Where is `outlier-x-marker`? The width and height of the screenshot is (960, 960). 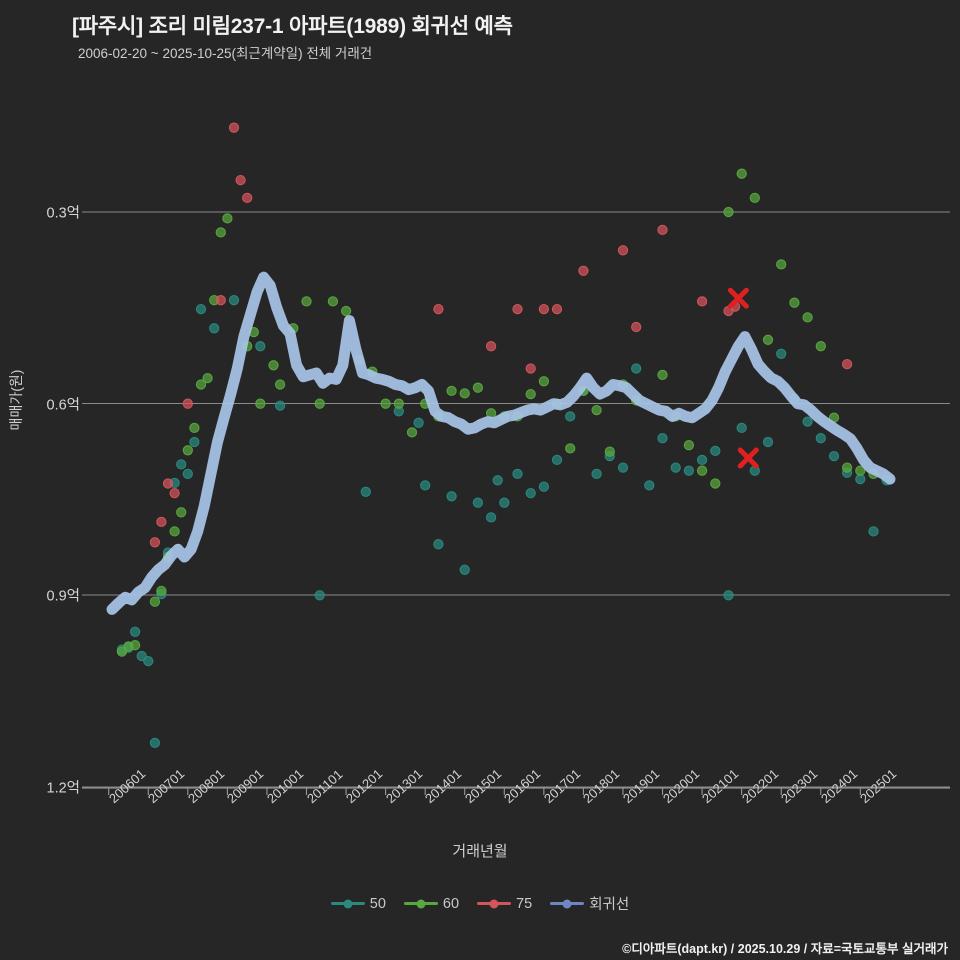 outlier-x-marker is located at coordinates (748, 458).